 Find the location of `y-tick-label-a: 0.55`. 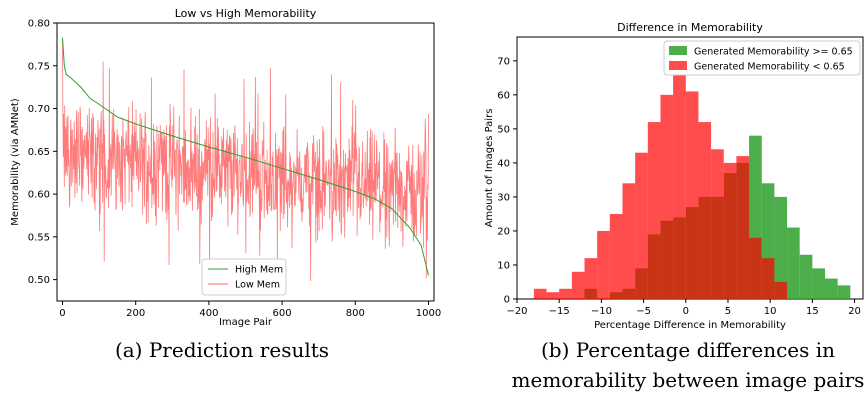

y-tick-label-a: 0.55 is located at coordinates (39, 237).